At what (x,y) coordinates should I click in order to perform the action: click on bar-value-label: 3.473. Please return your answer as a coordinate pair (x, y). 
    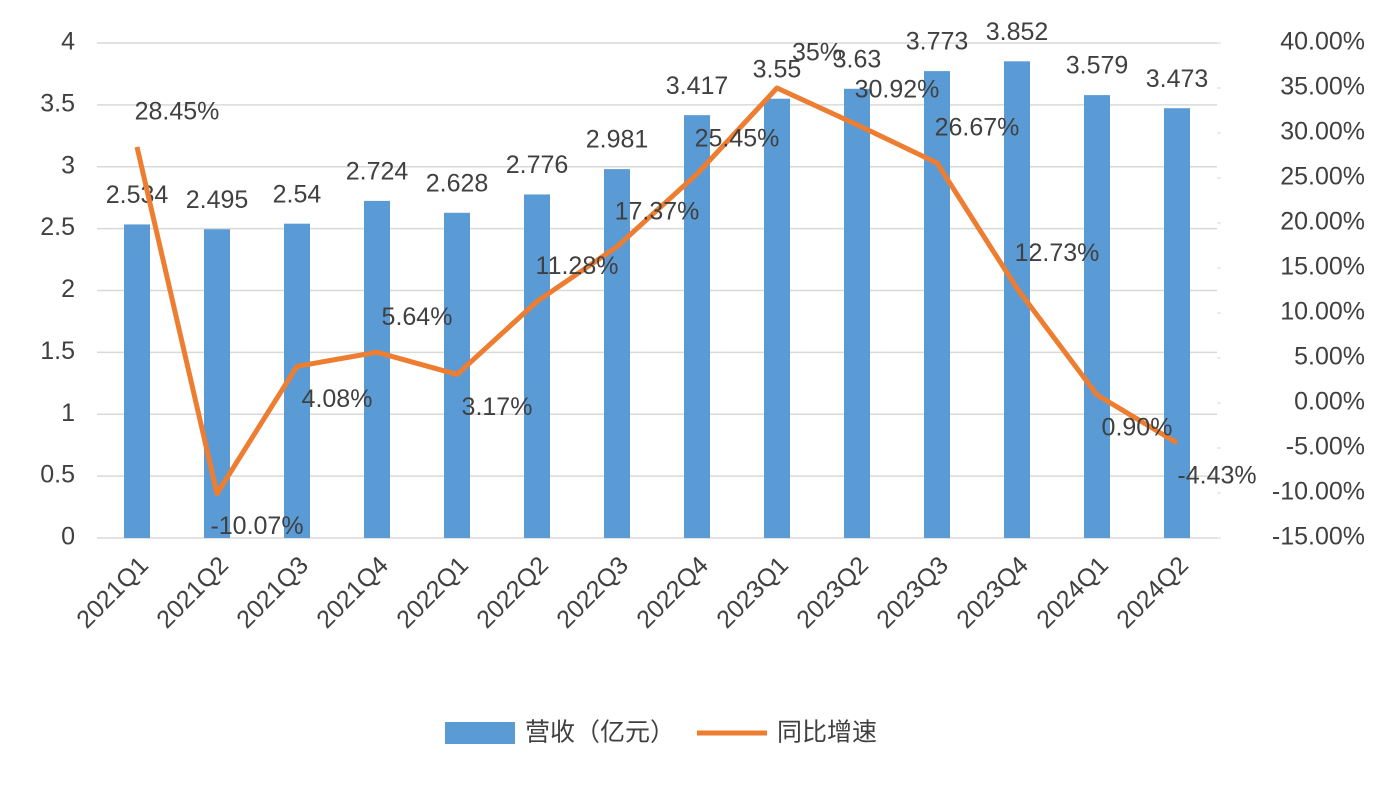
    Looking at the image, I should click on (1177, 79).